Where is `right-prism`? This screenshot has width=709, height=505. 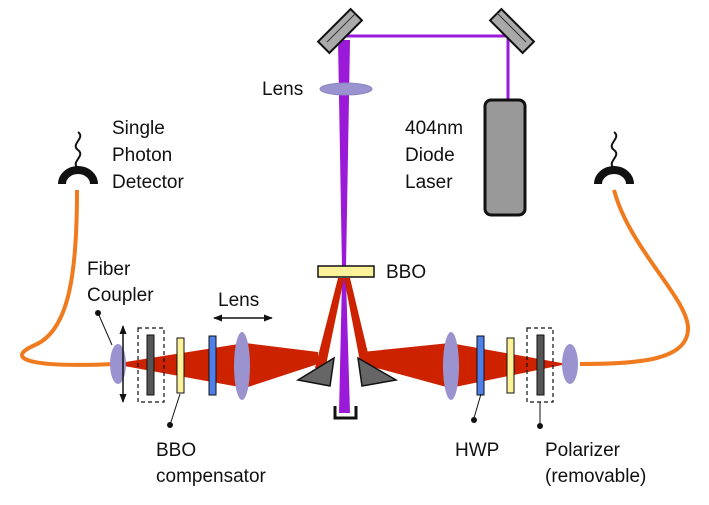
right-prism is located at coordinates (378, 371).